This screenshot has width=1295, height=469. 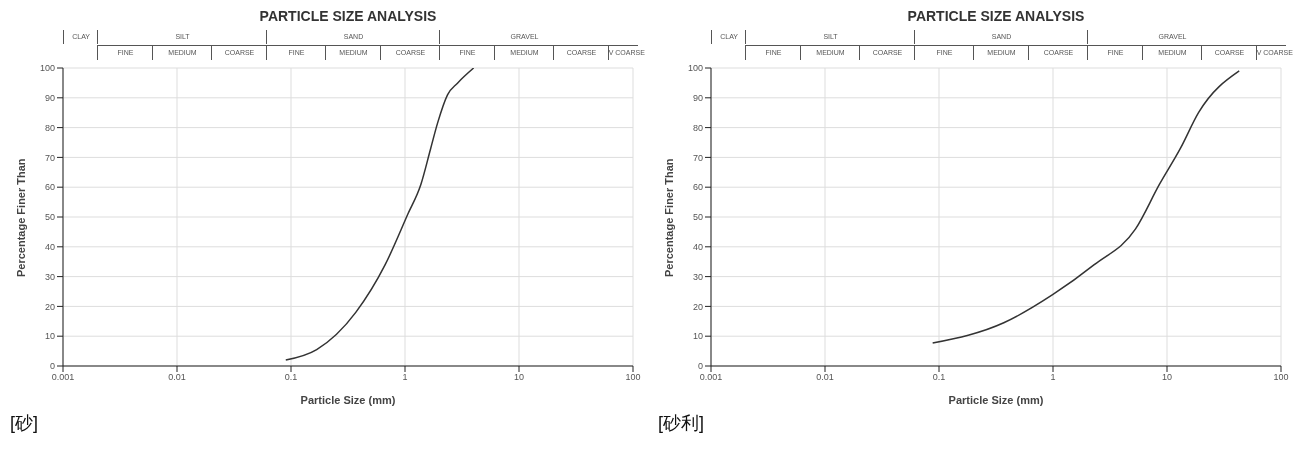 I want to click on text: [砂], so click(x=24, y=423).